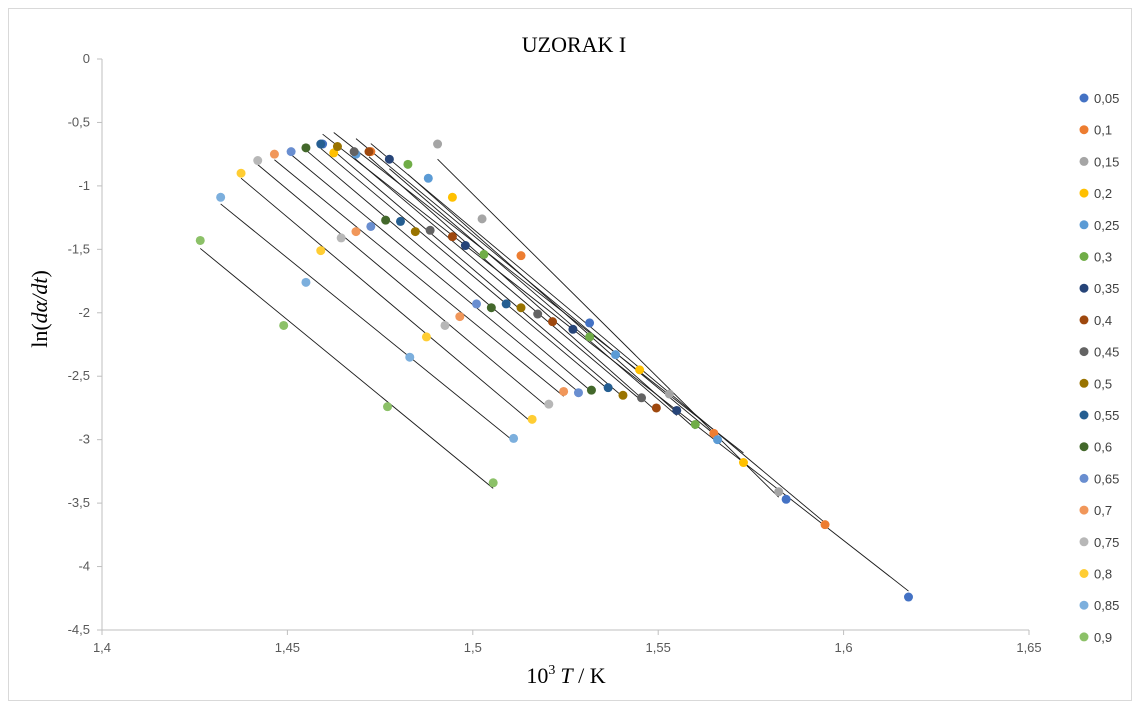  Describe the element at coordinates (473, 647) in the screenshot. I see `x-tick-label: 1,5` at that location.